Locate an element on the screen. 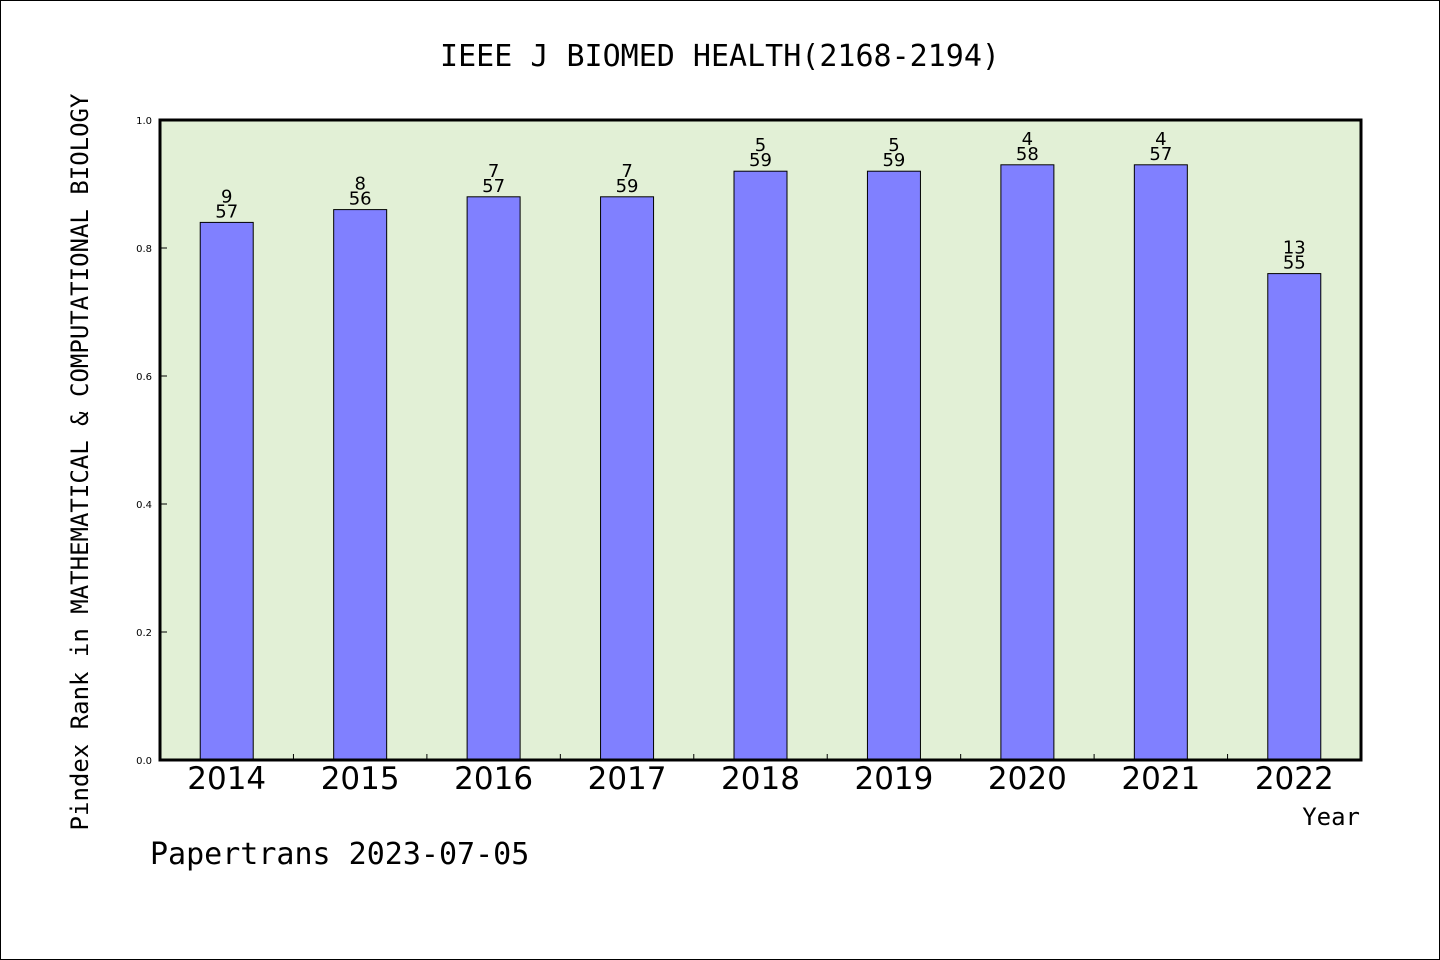 The image size is (1440, 960). x-tick-label-2016: 2016 is located at coordinates (493, 779).